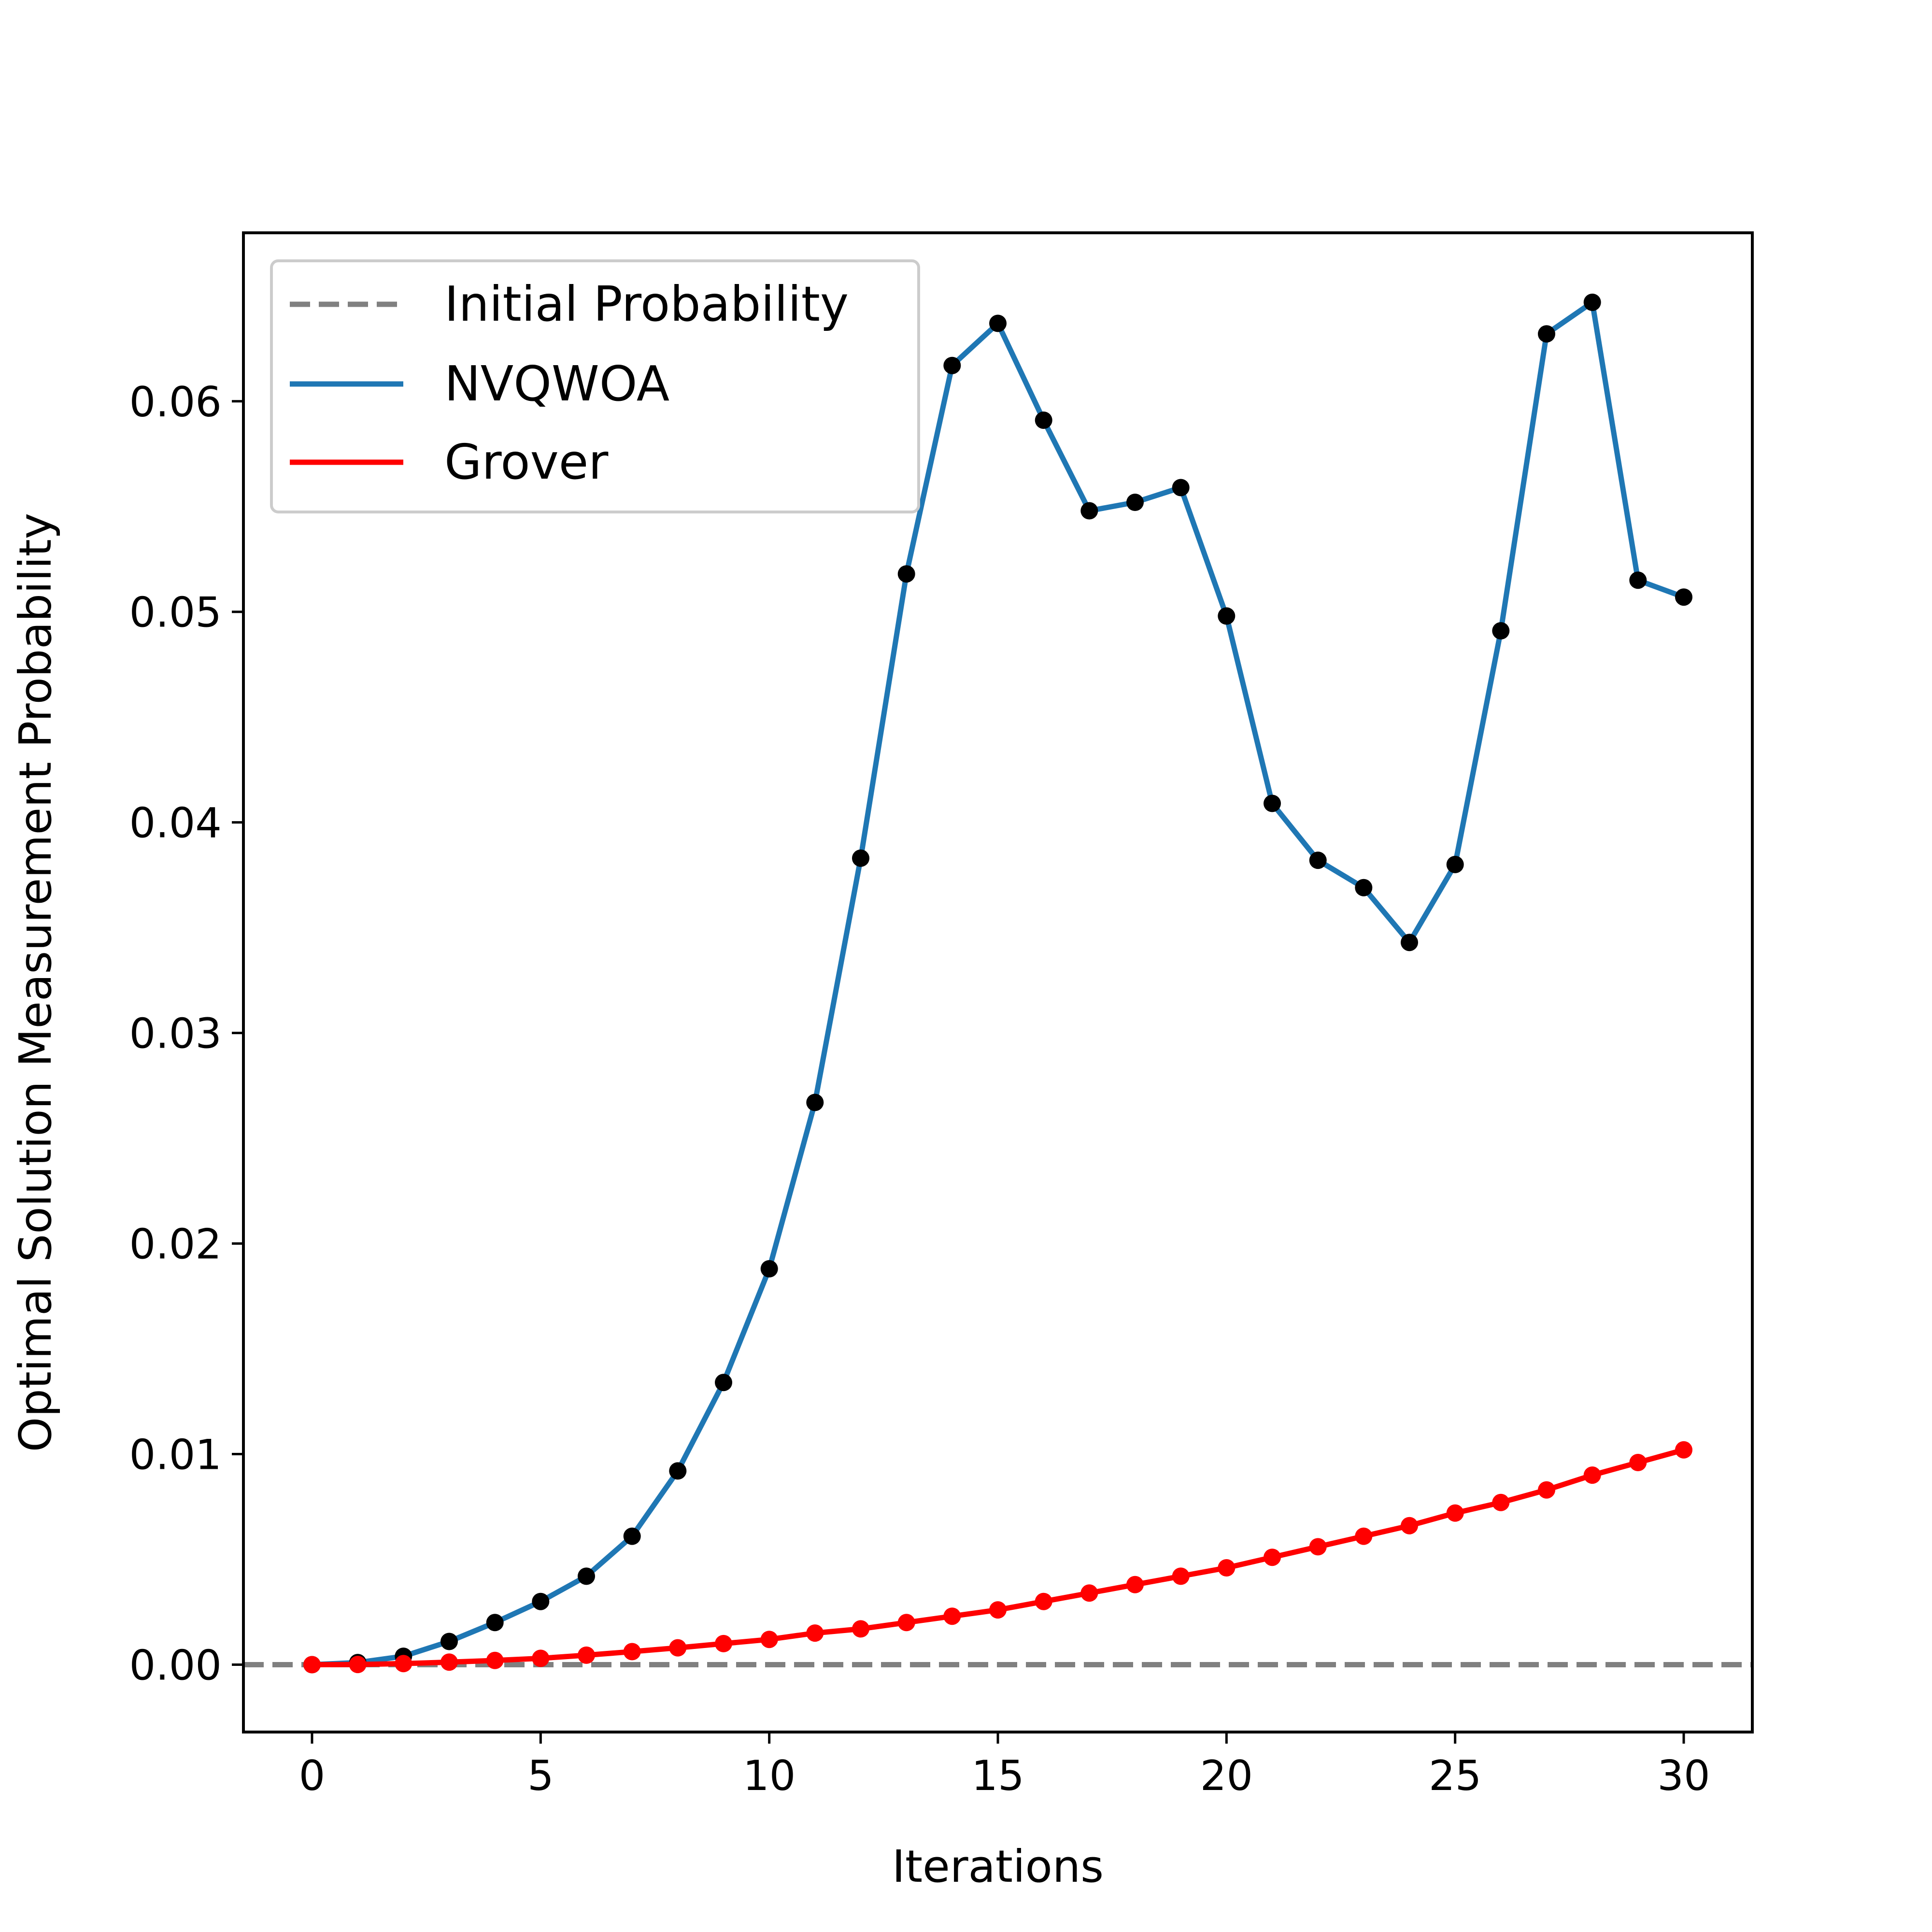 This screenshot has height=1932, width=1932. What do you see at coordinates (1683, 1776) in the screenshot?
I see `x-tick-label: 30` at bounding box center [1683, 1776].